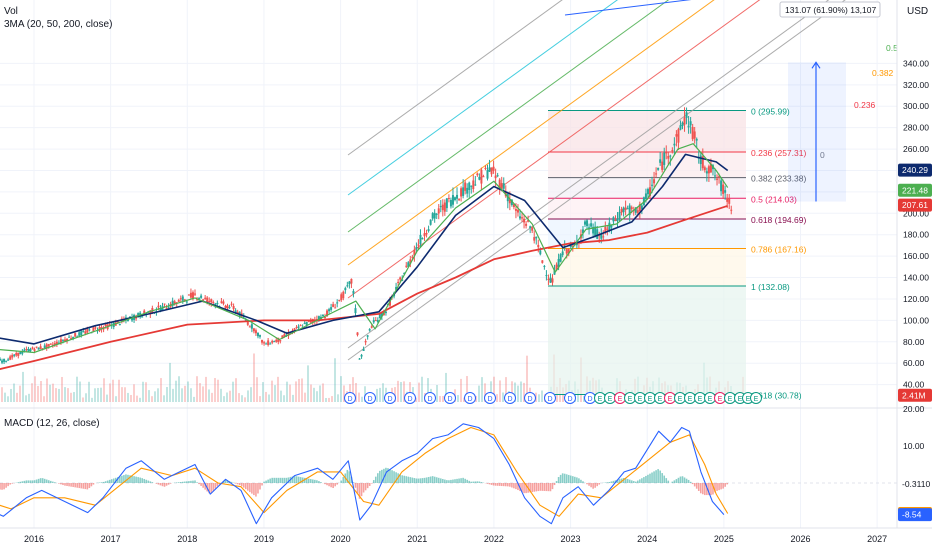 This screenshot has width=932, height=550. What do you see at coordinates (915, 515) in the screenshot?
I see `macd-value-badge` at bounding box center [915, 515].